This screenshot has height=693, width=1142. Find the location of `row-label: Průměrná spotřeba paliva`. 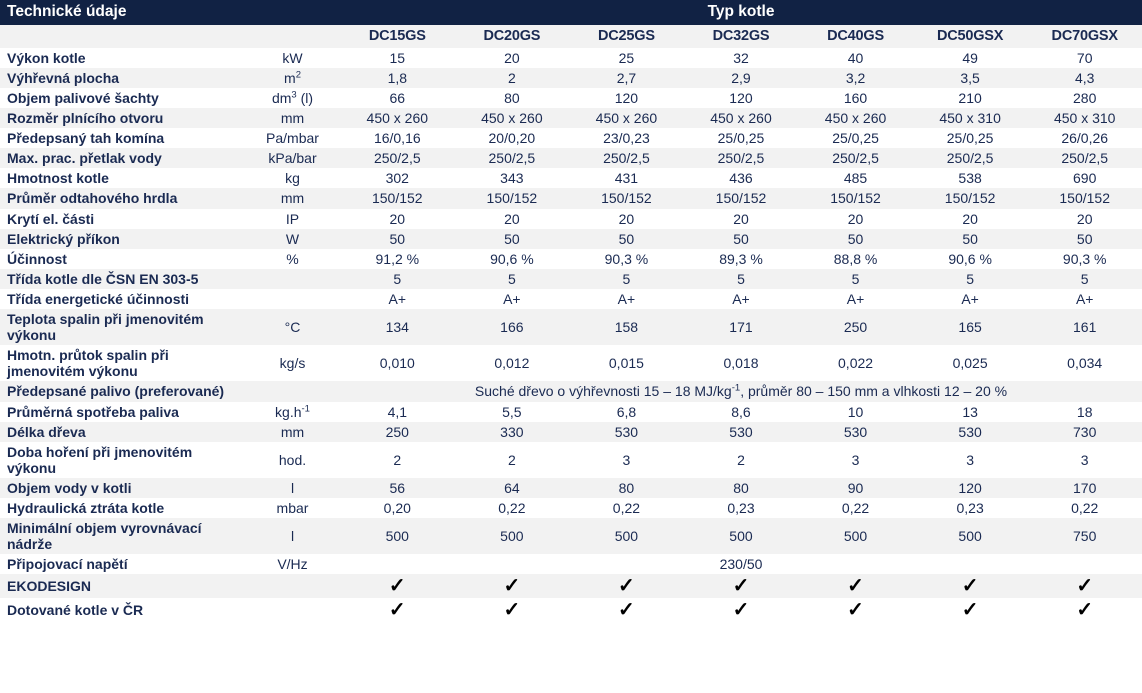

row-label: Průměrná spotřeba paliva is located at coordinates (122, 411).